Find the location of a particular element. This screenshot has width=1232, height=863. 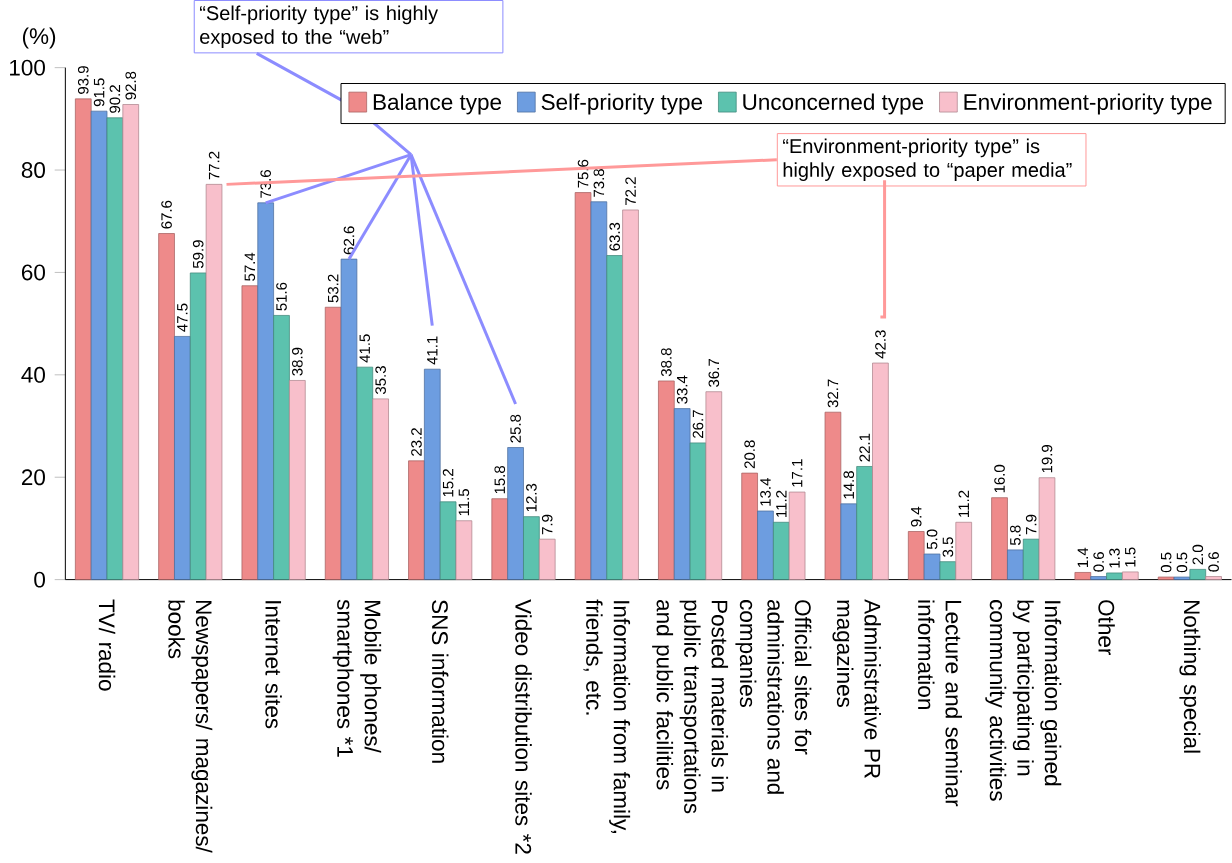

data-label: 51.6 is located at coordinates (281, 296).